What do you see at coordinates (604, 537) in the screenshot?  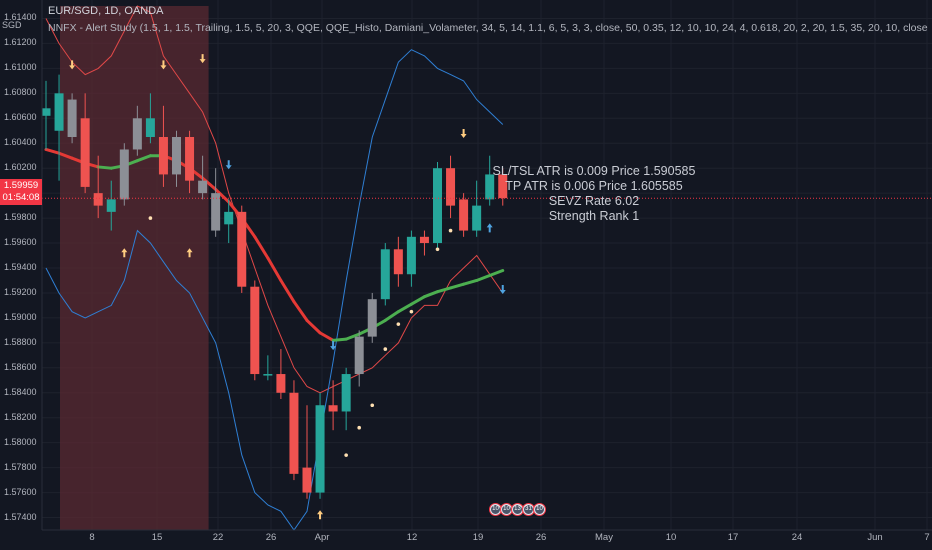 I see `time-tick-label: May` at bounding box center [604, 537].